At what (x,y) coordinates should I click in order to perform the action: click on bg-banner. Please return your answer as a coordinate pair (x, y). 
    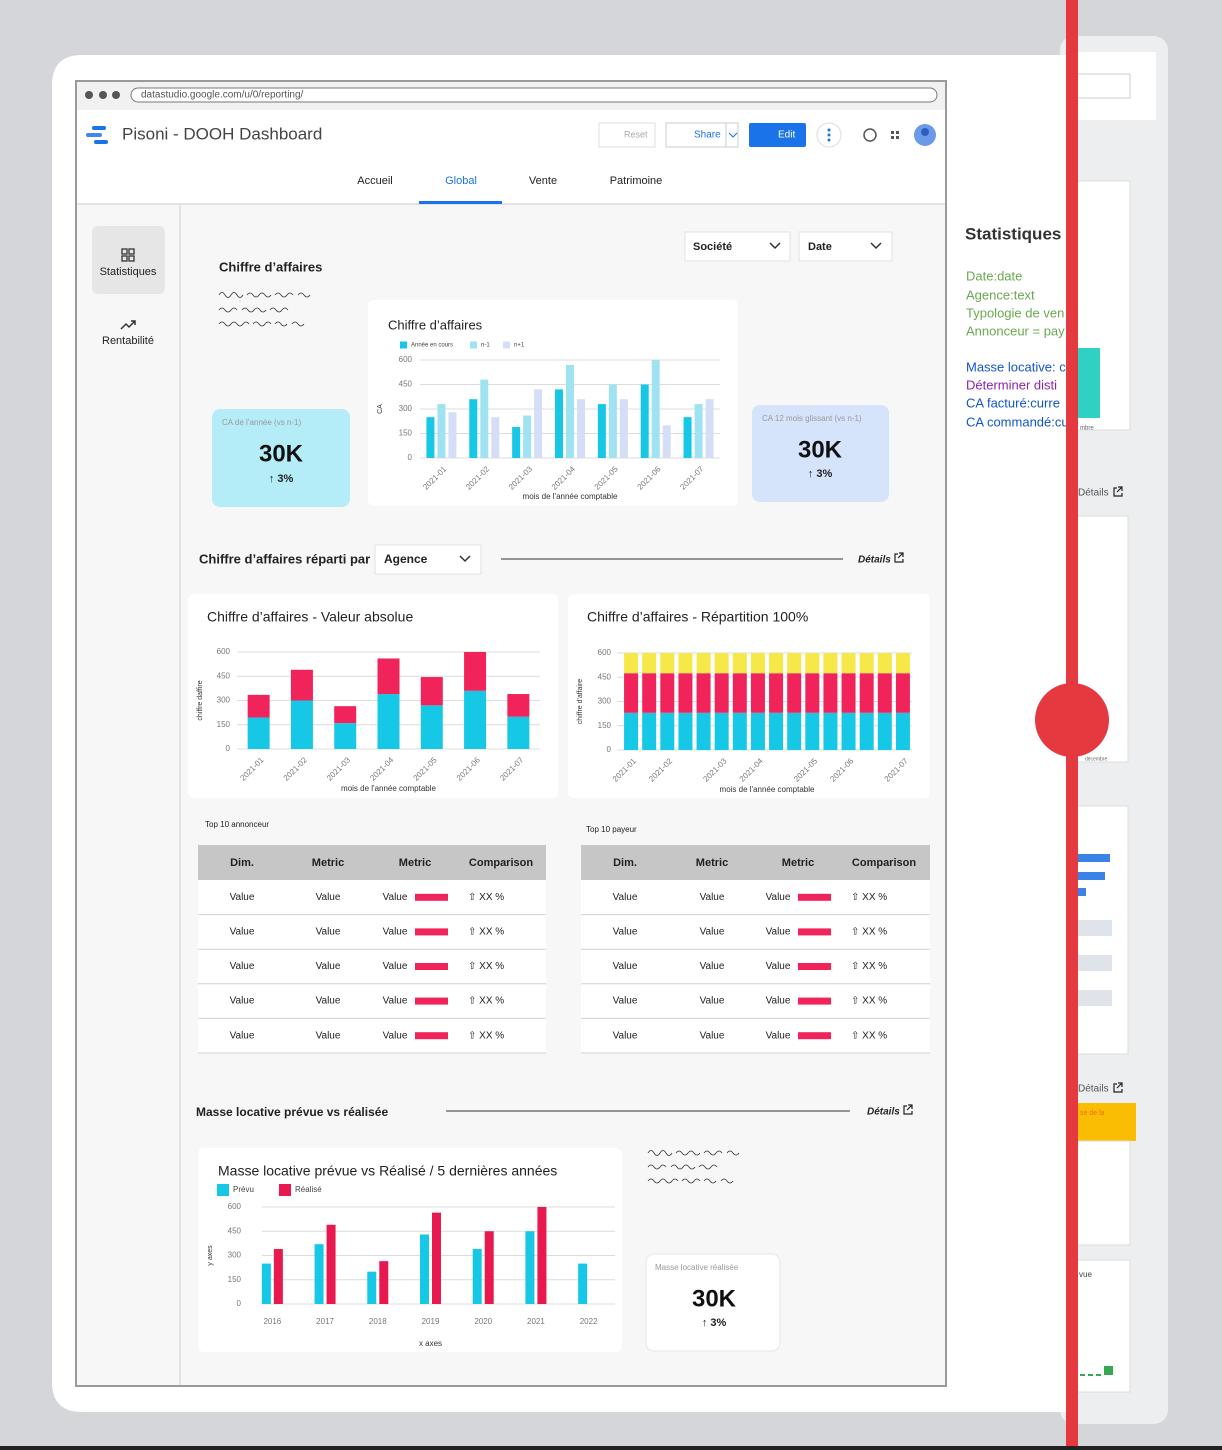
    Looking at the image, I should click on (1103, 1122).